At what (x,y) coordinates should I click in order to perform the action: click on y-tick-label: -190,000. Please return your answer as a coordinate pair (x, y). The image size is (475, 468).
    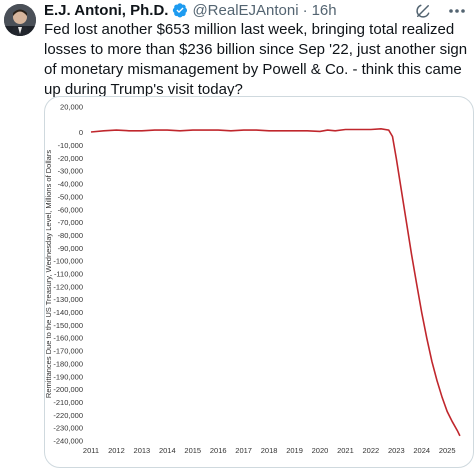
    Looking at the image, I should click on (68, 376).